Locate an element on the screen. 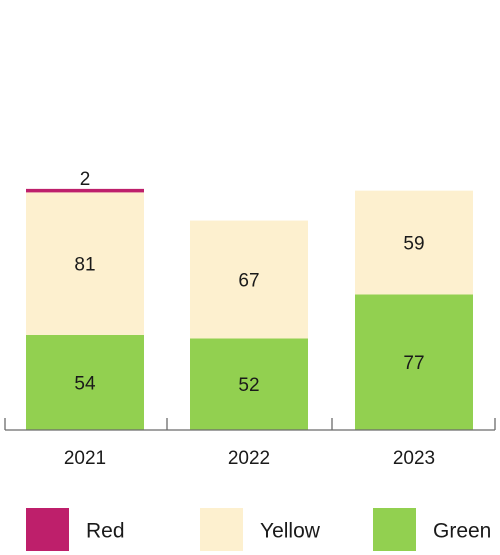  bar-green-2023 is located at coordinates (414, 362).